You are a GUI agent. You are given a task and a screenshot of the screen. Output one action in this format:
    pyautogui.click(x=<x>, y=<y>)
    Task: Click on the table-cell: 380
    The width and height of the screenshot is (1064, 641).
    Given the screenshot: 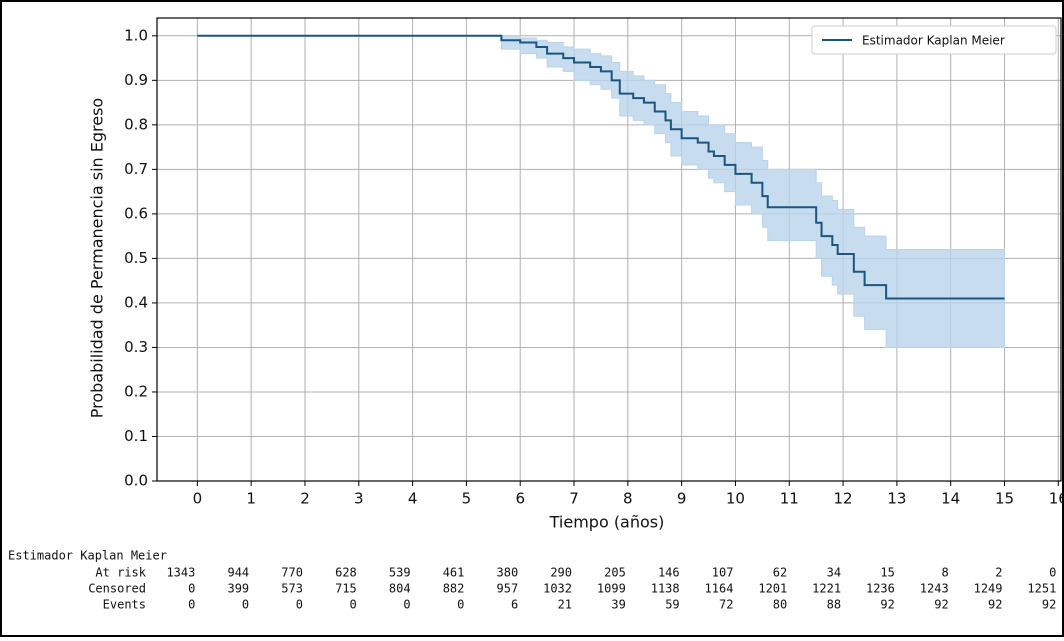 What is the action you would take?
    pyautogui.click(x=508, y=573)
    